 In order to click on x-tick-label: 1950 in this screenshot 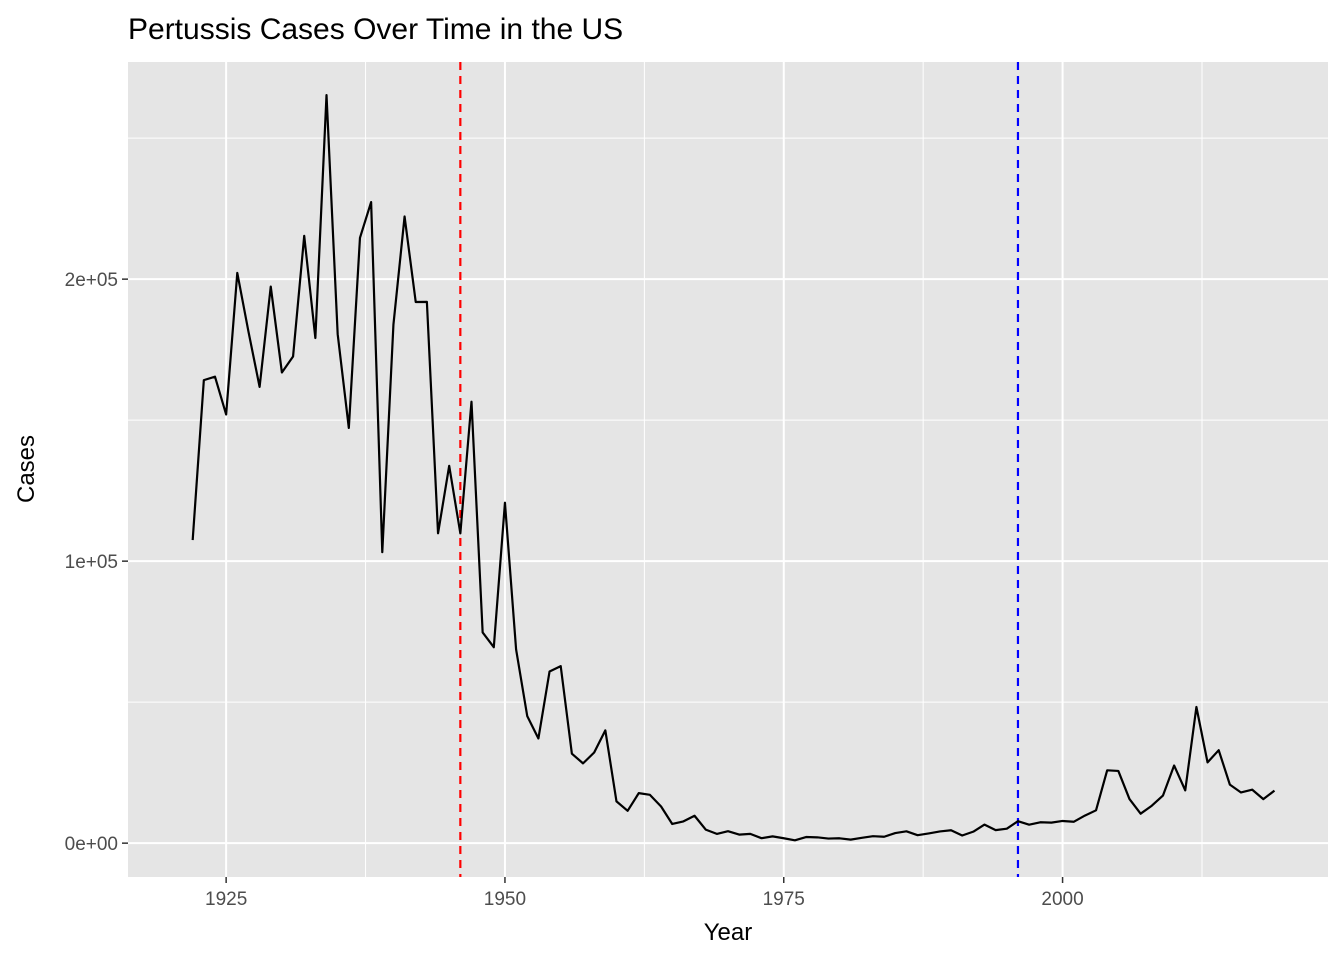, I will do `click(505, 899)`.